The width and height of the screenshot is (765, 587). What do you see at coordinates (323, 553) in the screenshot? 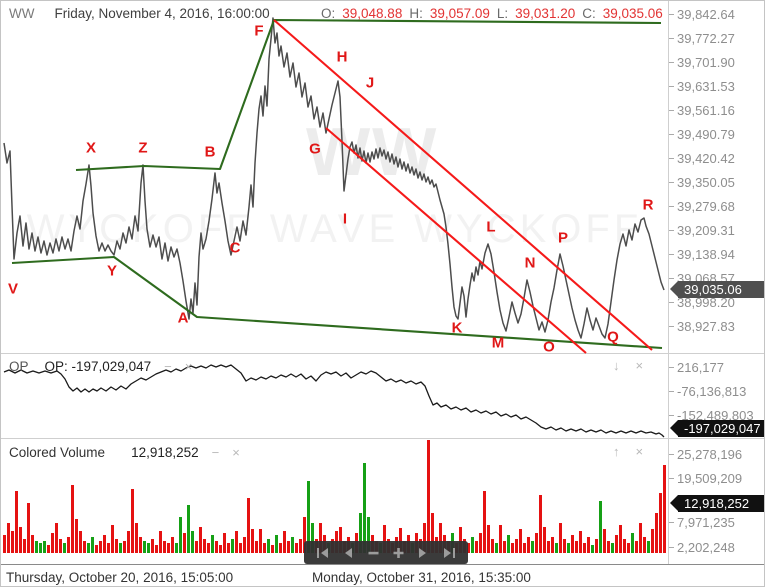
I see `nav-skip-first-button` at bounding box center [323, 553].